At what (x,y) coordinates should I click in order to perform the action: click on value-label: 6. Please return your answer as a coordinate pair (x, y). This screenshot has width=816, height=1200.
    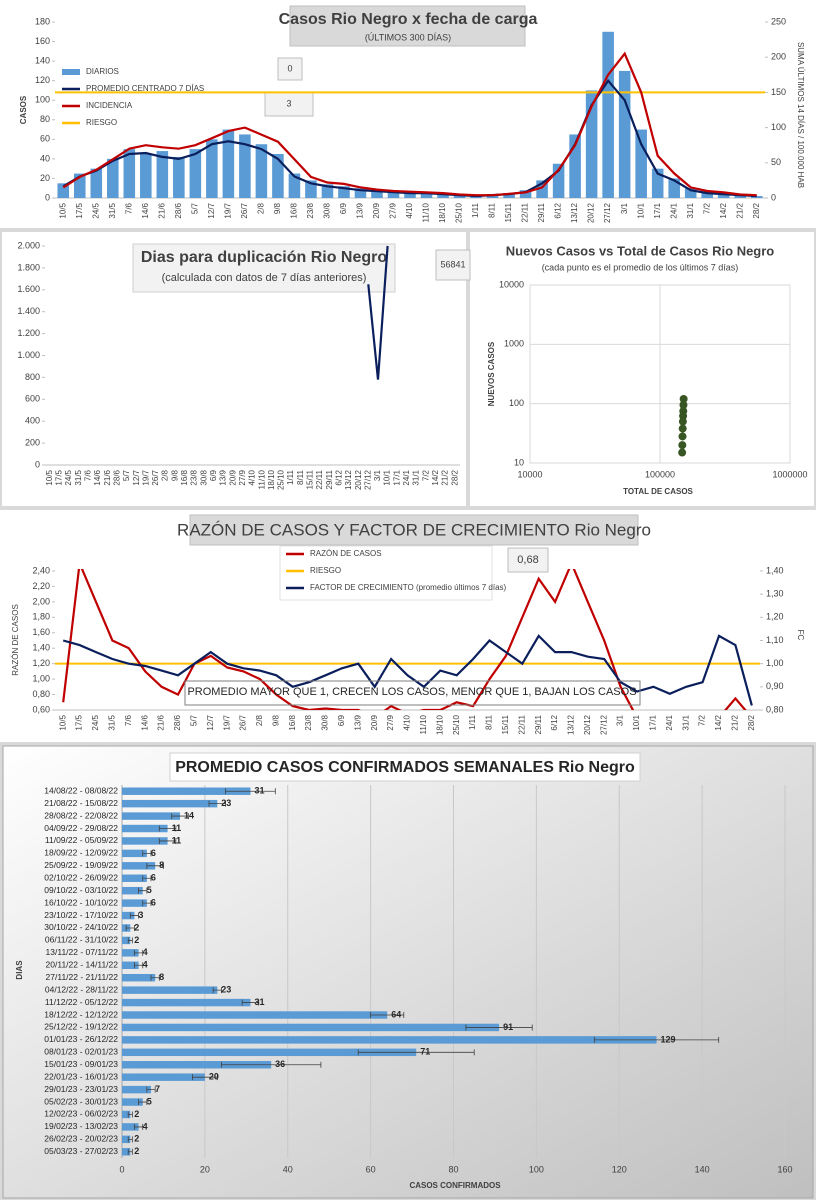
    Looking at the image, I should click on (153, 853).